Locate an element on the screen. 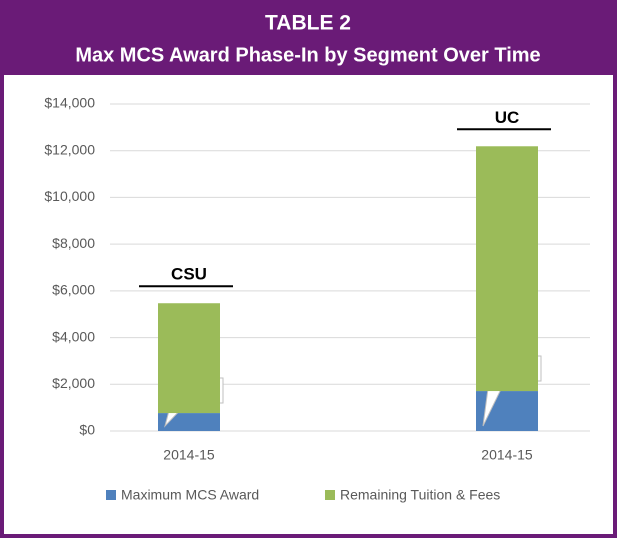  y-tick-label: $14,000 is located at coordinates (69, 103).